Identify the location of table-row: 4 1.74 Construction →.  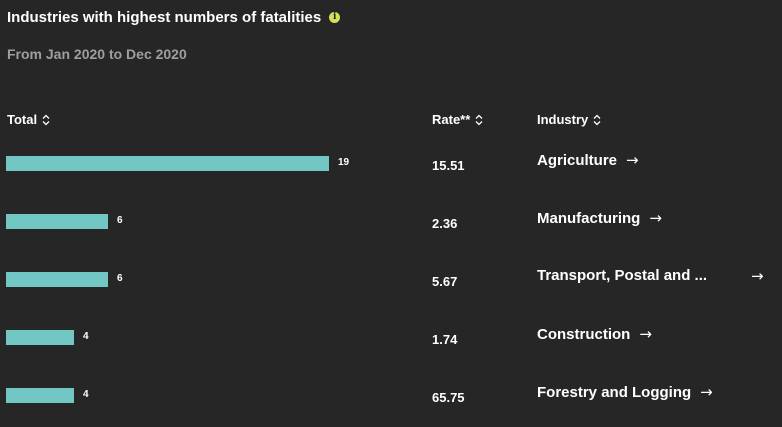
(391, 342).